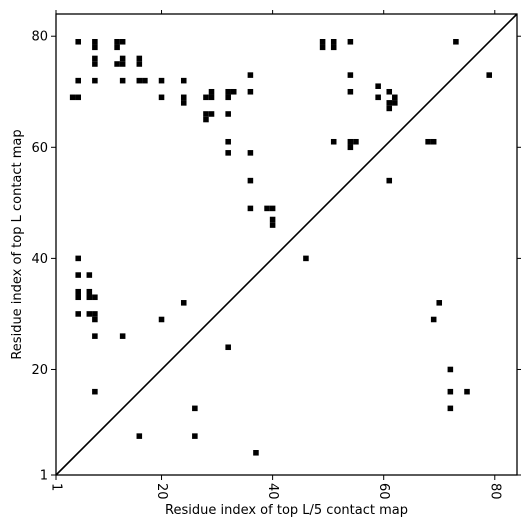 The height and width of the screenshot is (531, 531). I want to click on x-axis-label: Residue index of top L/5 contact map, so click(286, 510).